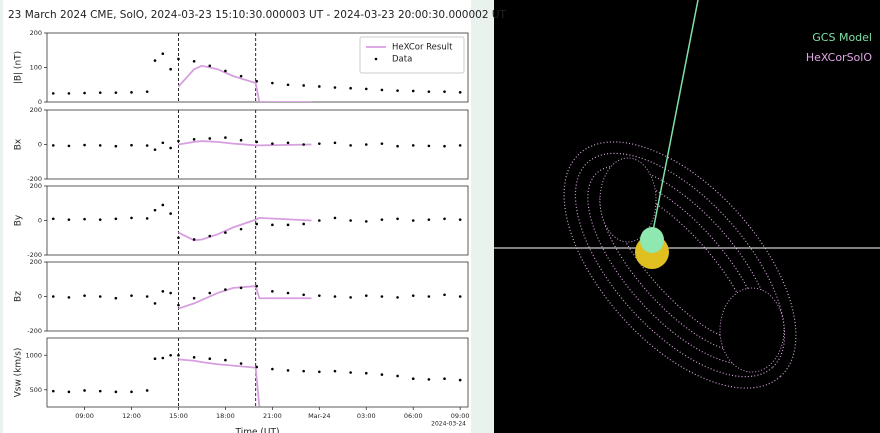 The width and height of the screenshot is (880, 433). What do you see at coordinates (628, 200) in the screenshot?
I see `torus-hole` at bounding box center [628, 200].